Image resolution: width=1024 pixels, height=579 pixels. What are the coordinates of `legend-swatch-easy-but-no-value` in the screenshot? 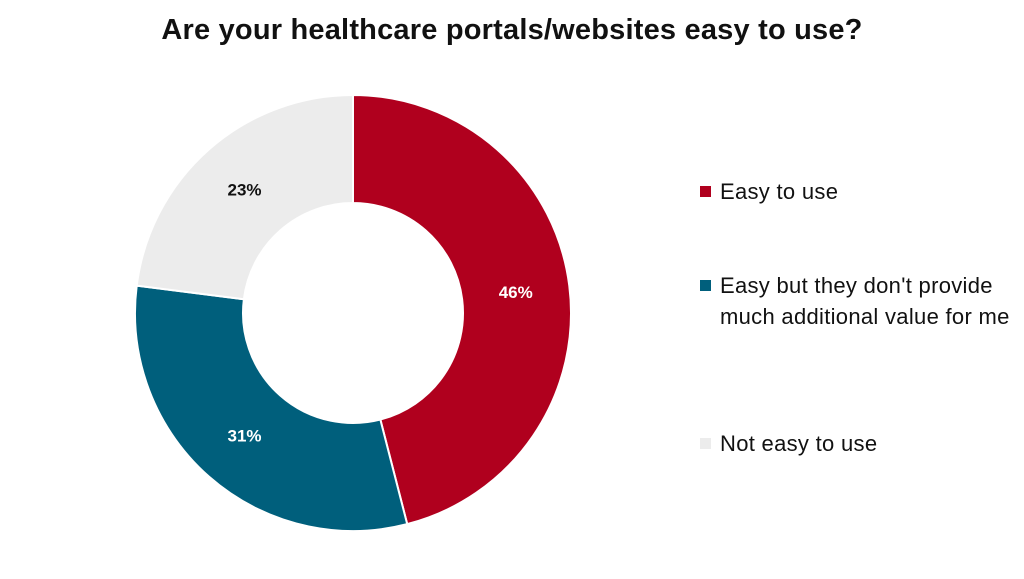 It's located at (705, 285).